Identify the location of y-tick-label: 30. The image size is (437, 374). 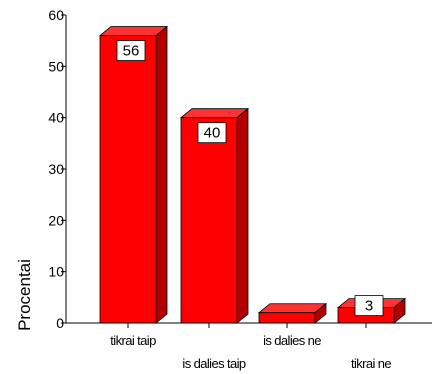
(56, 169).